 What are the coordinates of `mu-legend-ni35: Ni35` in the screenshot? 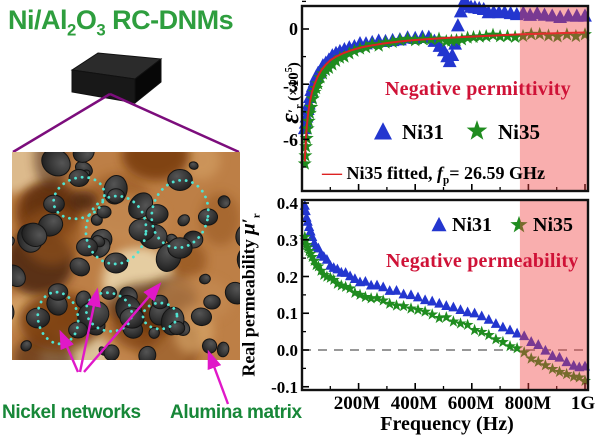 It's located at (553, 225).